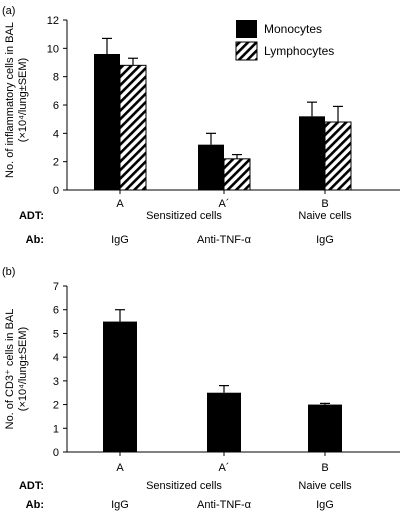 The height and width of the screenshot is (512, 401). What do you see at coordinates (23, 369) in the screenshot?
I see `panel-b-ylabel-line2: (×10⁴/lung±SEM)` at bounding box center [23, 369].